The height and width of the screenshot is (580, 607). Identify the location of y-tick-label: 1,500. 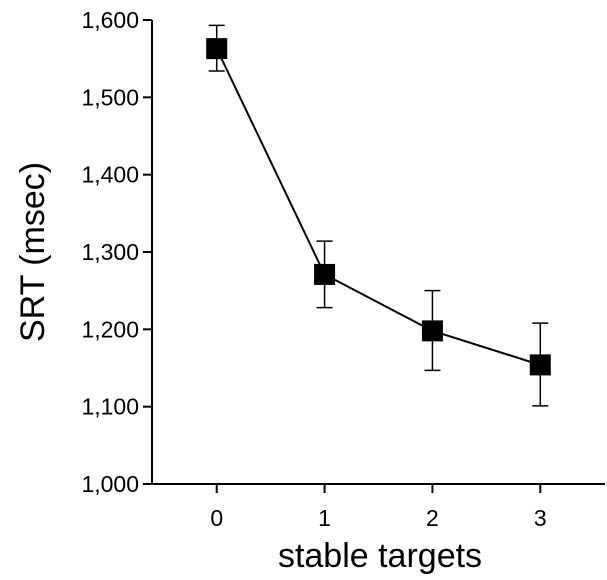
(110, 97).